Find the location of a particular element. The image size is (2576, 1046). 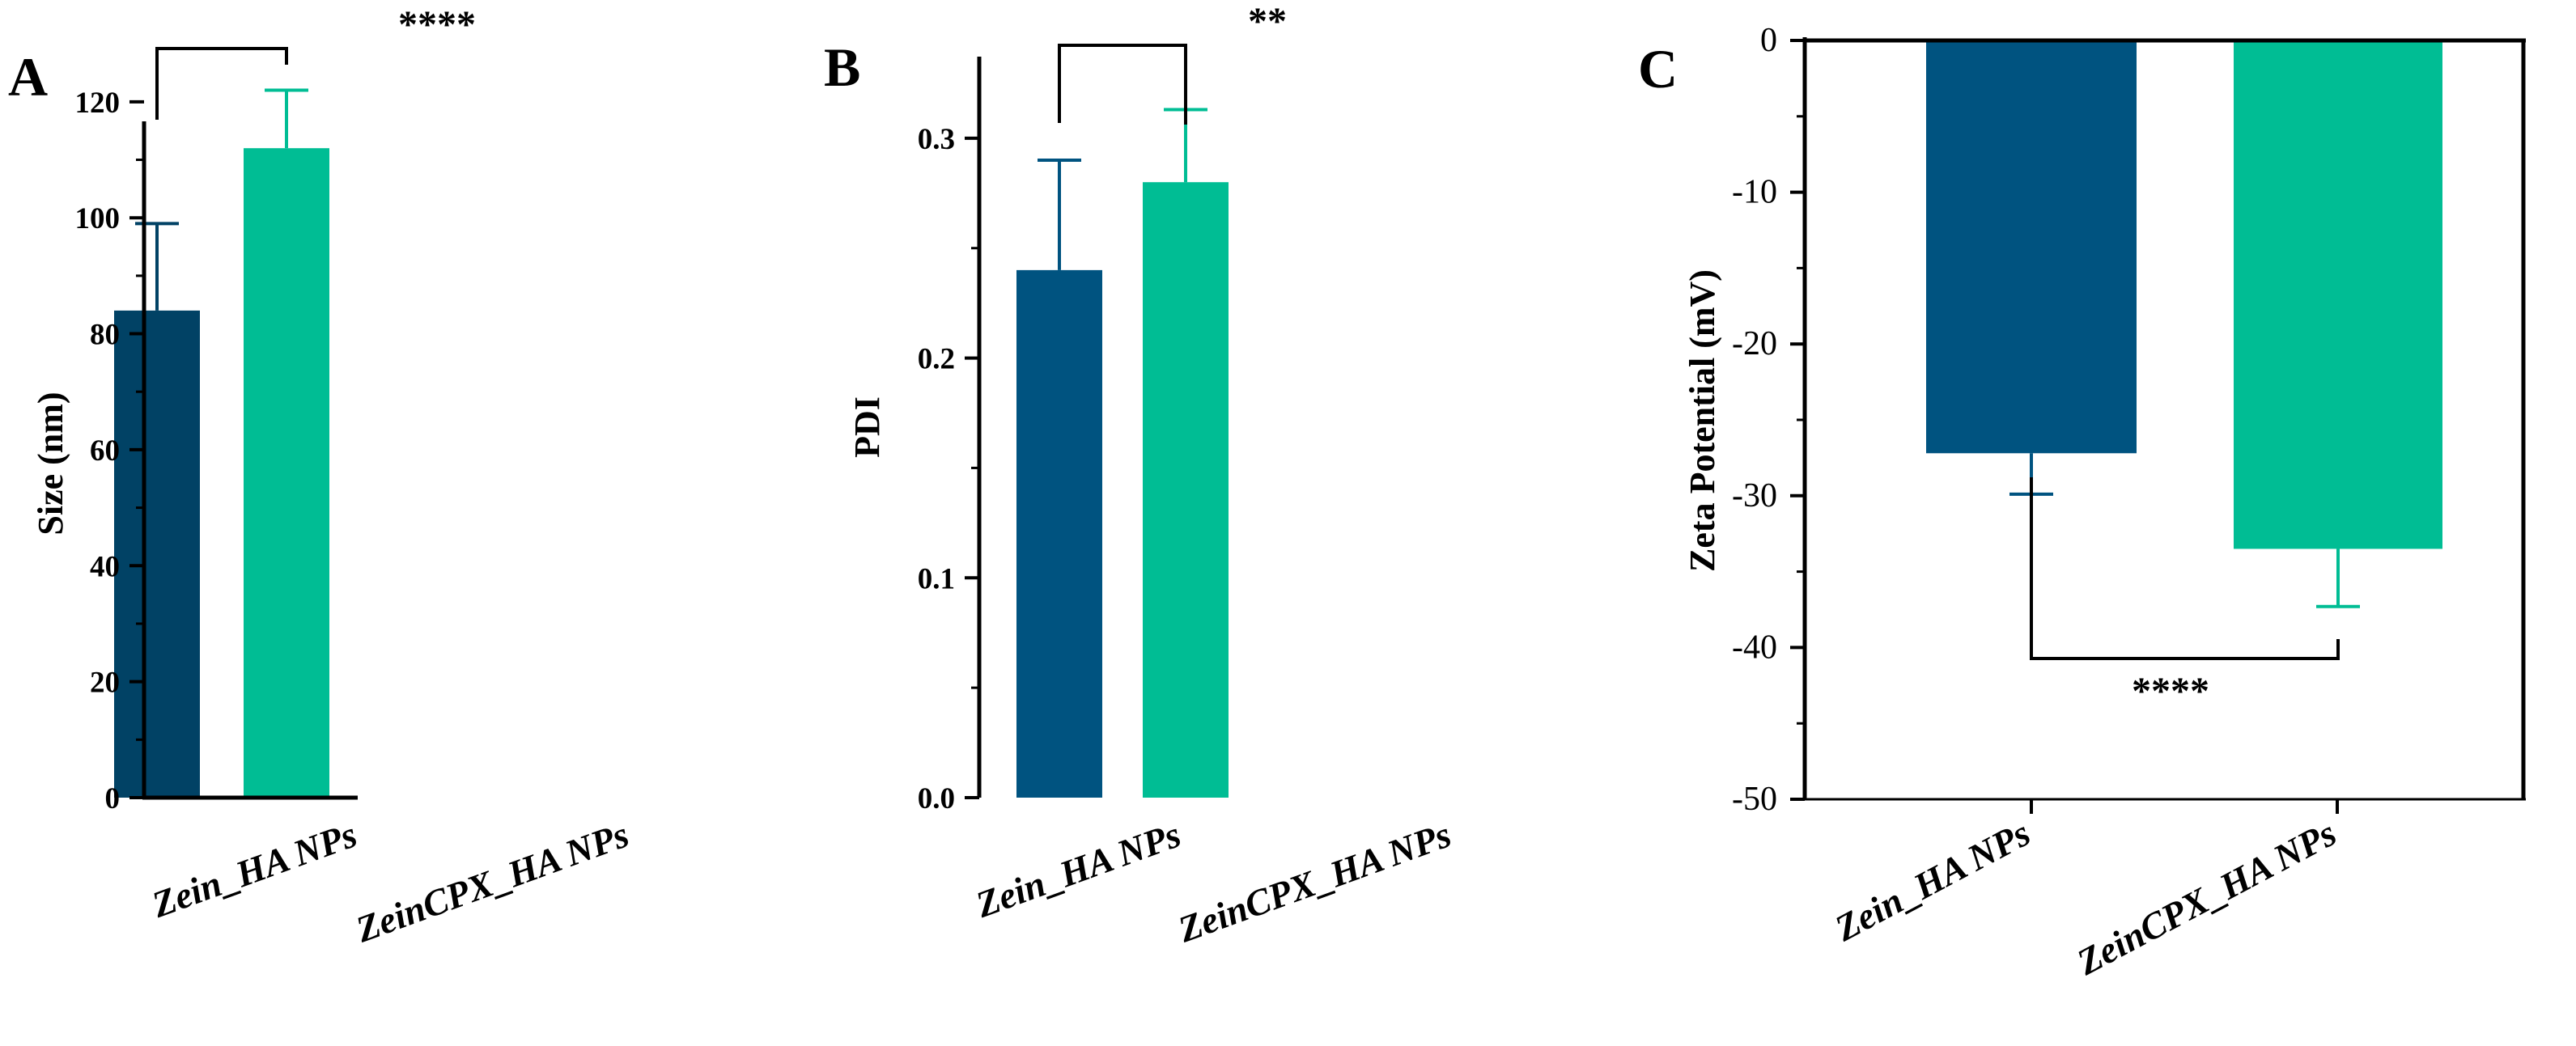

y-tick-label-c-0: 0 is located at coordinates (1768, 40).